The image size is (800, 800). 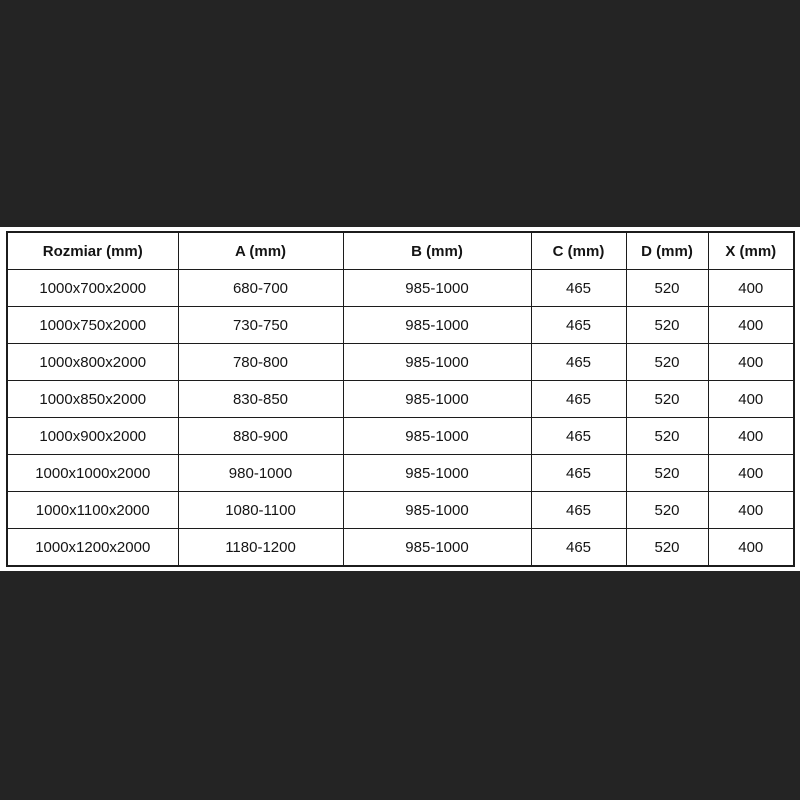 I want to click on table-cell: 1000x800x2000, so click(x=92, y=362).